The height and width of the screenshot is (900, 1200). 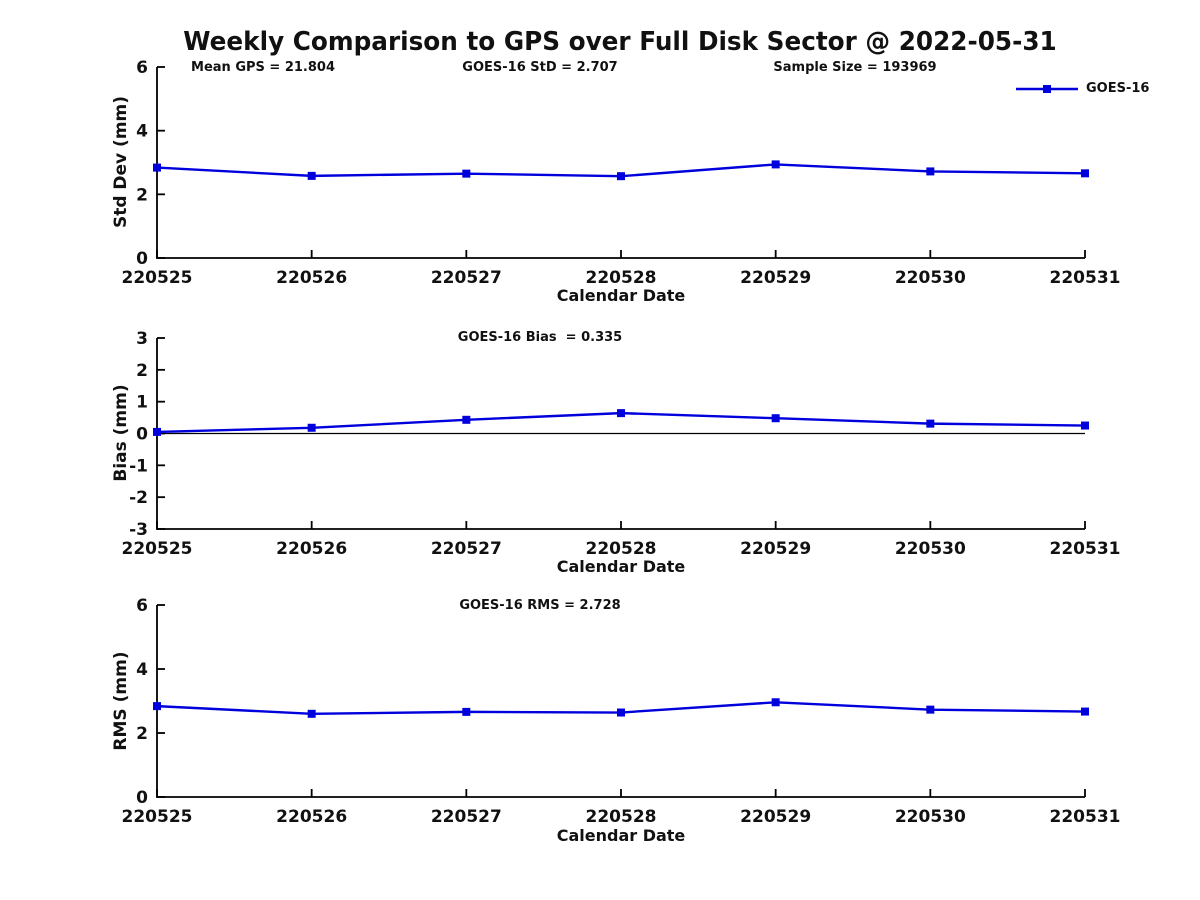 What do you see at coordinates (142, 734) in the screenshot?
I see `rms-y-tick-label: 2` at bounding box center [142, 734].